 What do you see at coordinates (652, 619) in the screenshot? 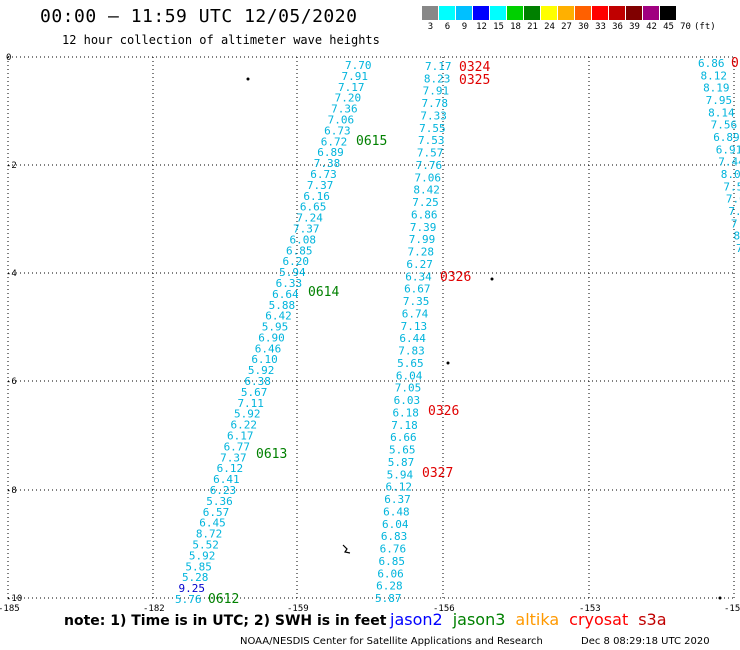
I see `satellite-legend-item: s3a` at bounding box center [652, 619].